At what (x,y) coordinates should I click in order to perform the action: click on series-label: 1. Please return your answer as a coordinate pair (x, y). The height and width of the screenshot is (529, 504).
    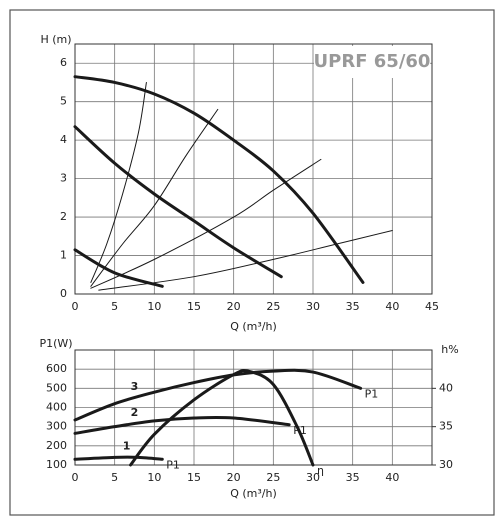
    Looking at the image, I should click on (127, 445).